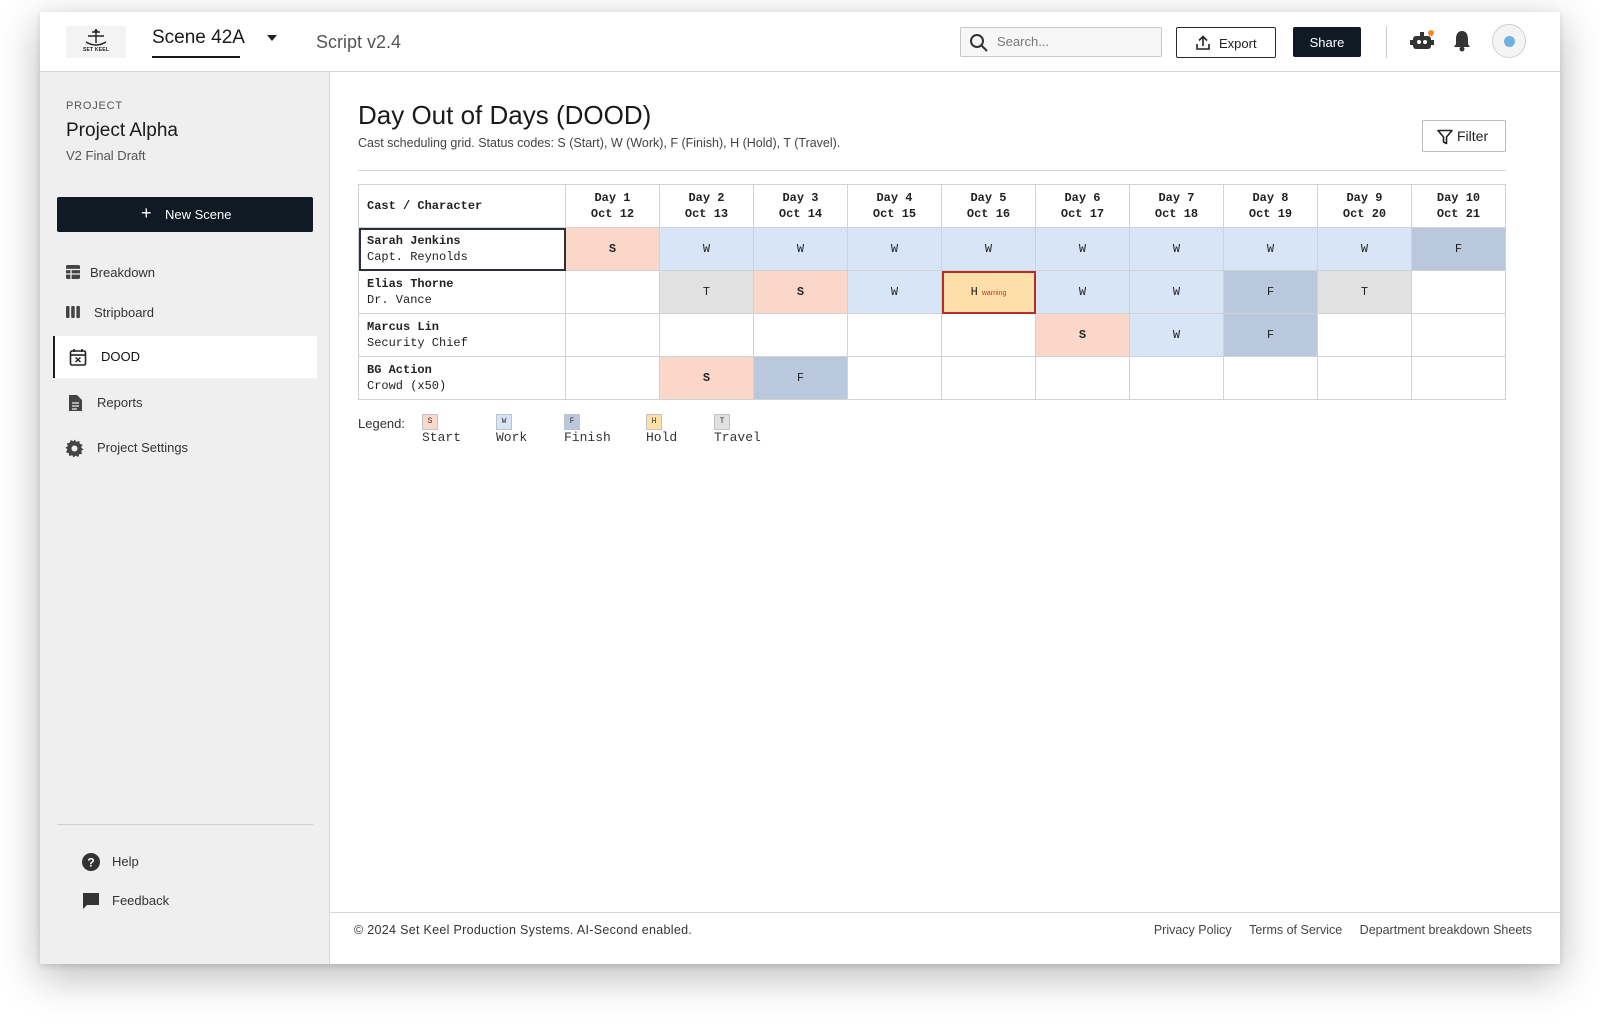 Image resolution: width=1600 pixels, height=1030 pixels. Describe the element at coordinates (979, 43) in the screenshot. I see `search-icon` at that location.